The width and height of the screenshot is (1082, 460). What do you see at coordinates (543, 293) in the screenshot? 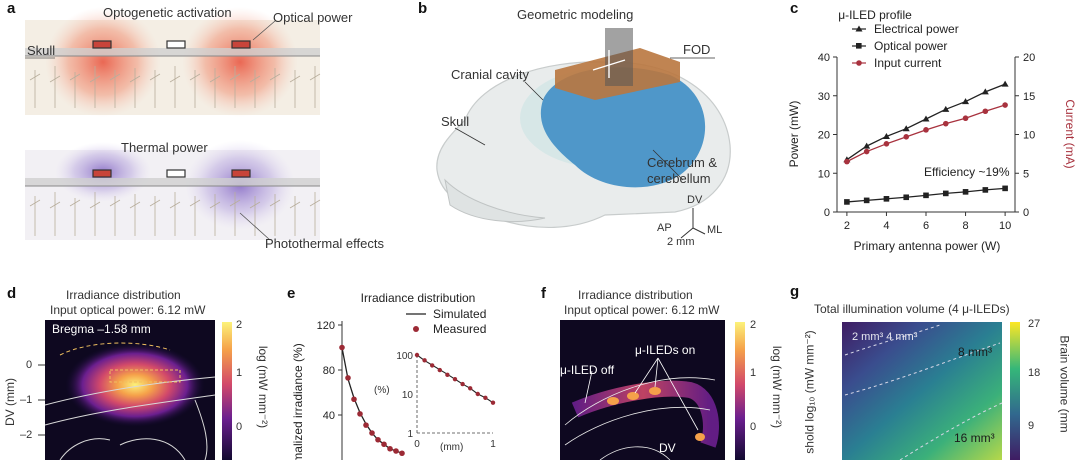
I see `panel-f-letter: f` at bounding box center [543, 293].